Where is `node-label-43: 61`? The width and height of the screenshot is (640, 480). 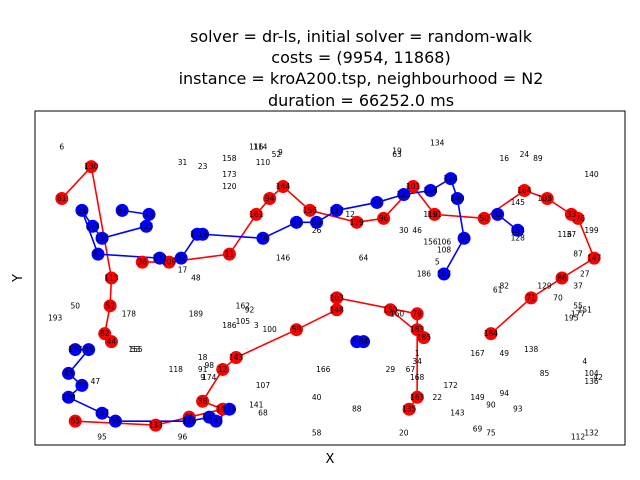
node-label-43: 61 is located at coordinates (498, 289).